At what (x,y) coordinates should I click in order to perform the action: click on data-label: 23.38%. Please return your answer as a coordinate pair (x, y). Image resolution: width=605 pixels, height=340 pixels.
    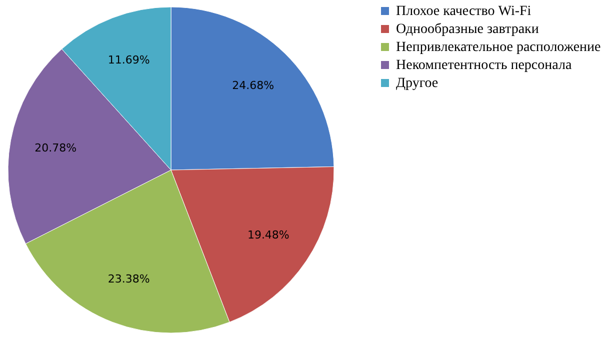
    Looking at the image, I should click on (129, 279).